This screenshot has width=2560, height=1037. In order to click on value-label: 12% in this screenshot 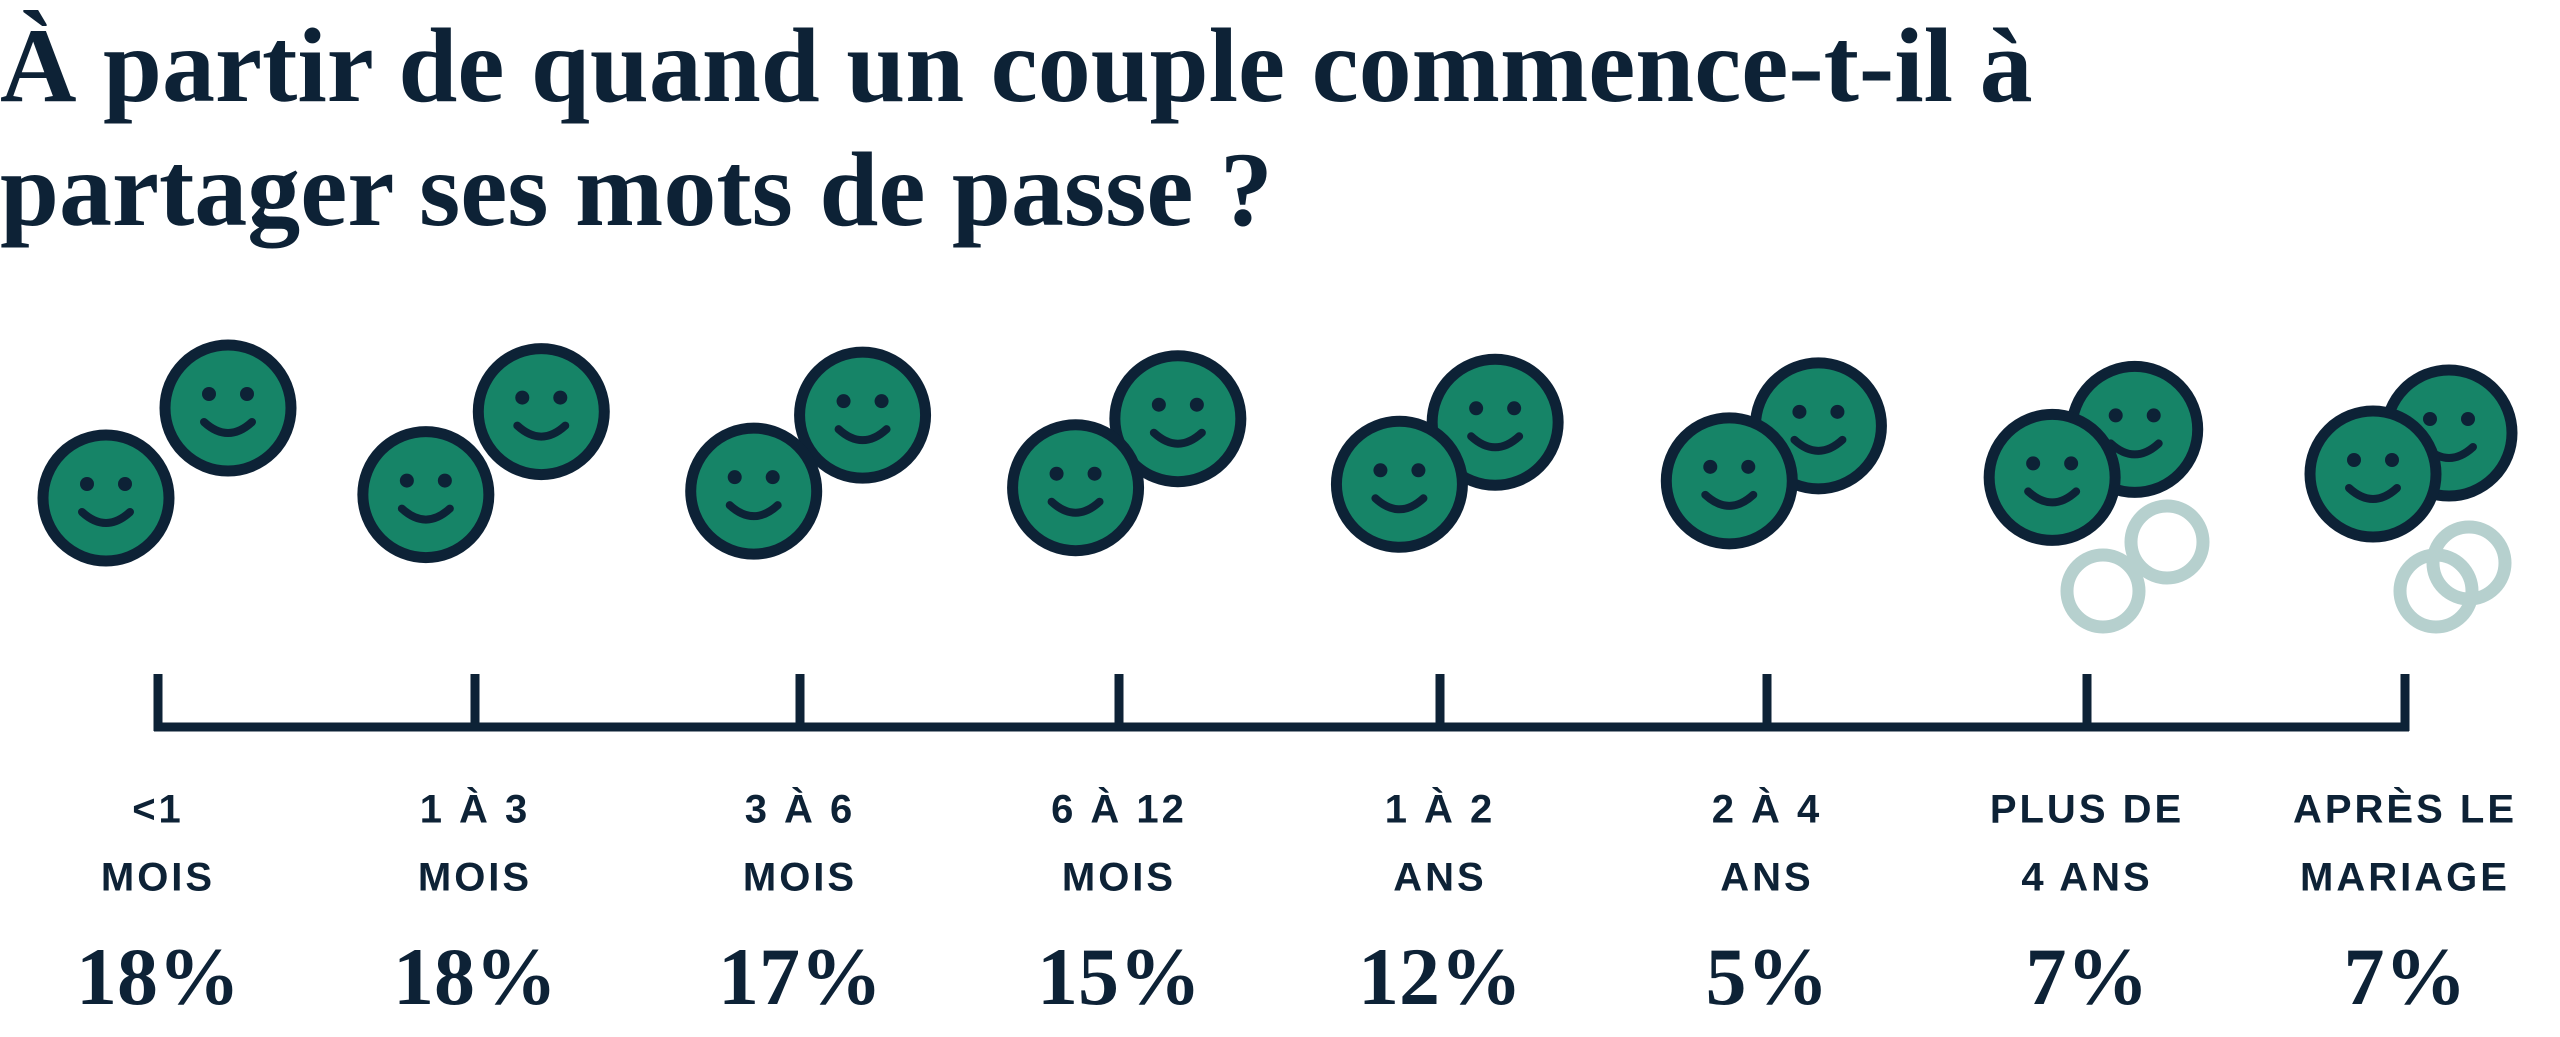, I will do `click(1440, 976)`.